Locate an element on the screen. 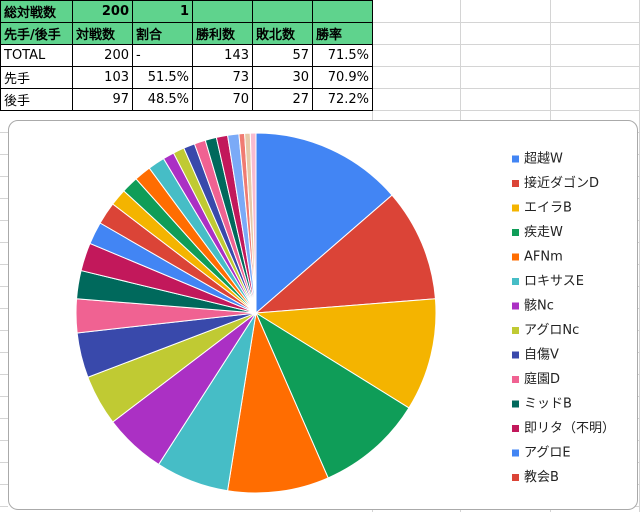  cell: 後手 is located at coordinates (36, 99).